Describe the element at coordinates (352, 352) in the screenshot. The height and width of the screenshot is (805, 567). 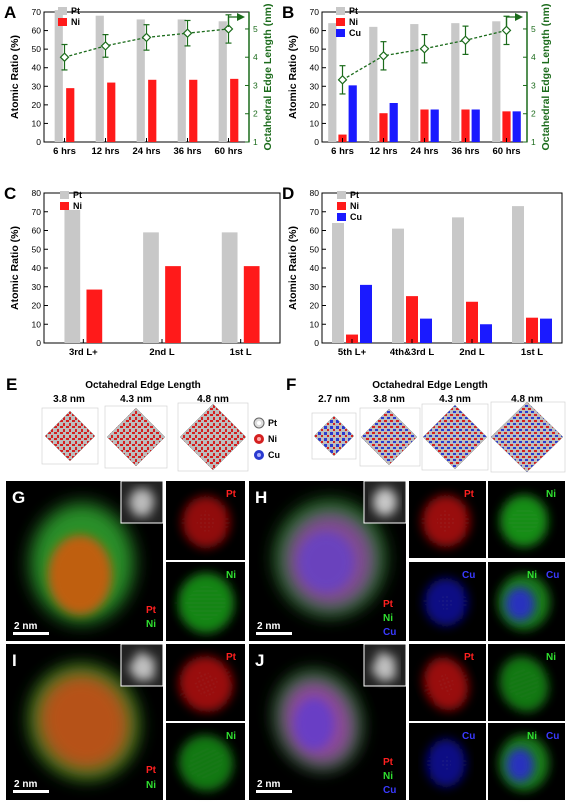
I see `x-tick-label: 5th L+` at that location.